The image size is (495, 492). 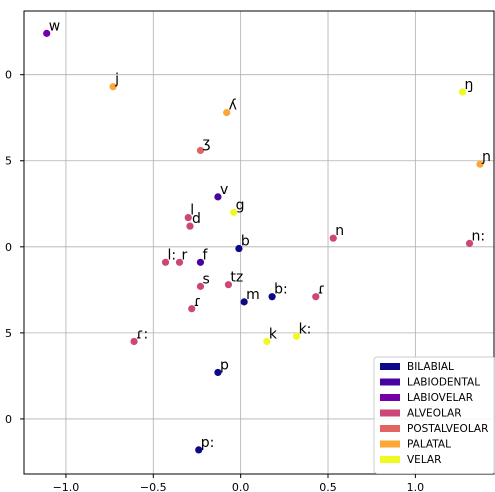 I want to click on x-tick-label: 0.0, so click(x=241, y=486).